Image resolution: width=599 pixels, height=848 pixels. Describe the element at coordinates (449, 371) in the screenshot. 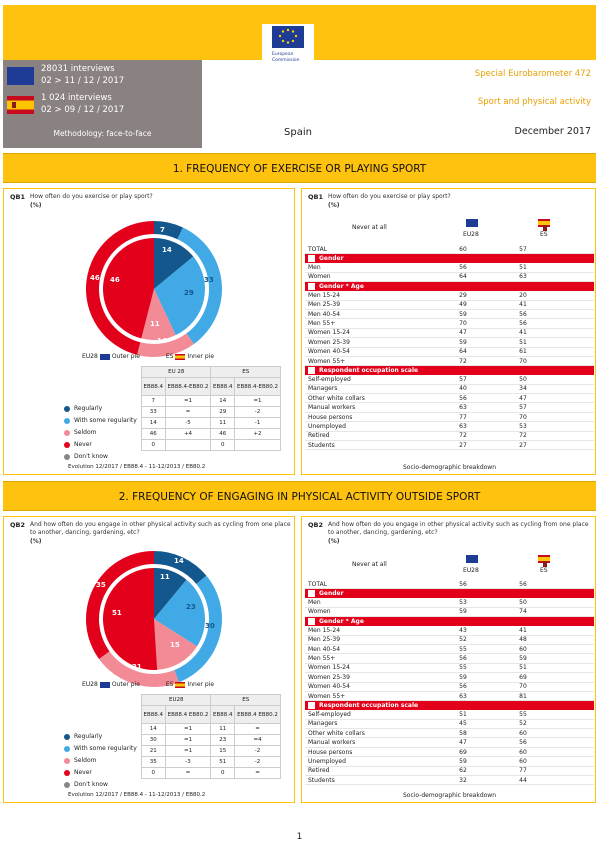

I see `category-header: Respondent occupation scale` at that location.